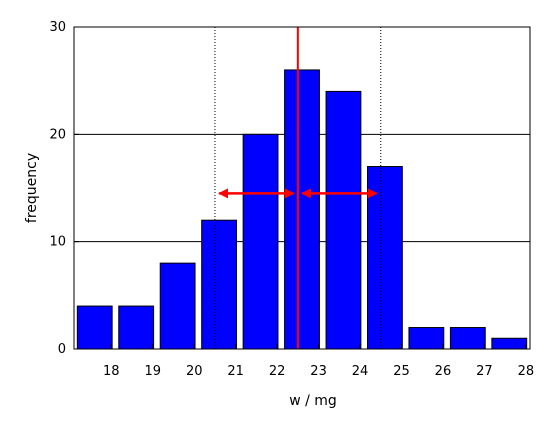 Image resolution: width=547 pixels, height=427 pixels. What do you see at coordinates (57, 242) in the screenshot?
I see `y-tick-label: 10` at bounding box center [57, 242].